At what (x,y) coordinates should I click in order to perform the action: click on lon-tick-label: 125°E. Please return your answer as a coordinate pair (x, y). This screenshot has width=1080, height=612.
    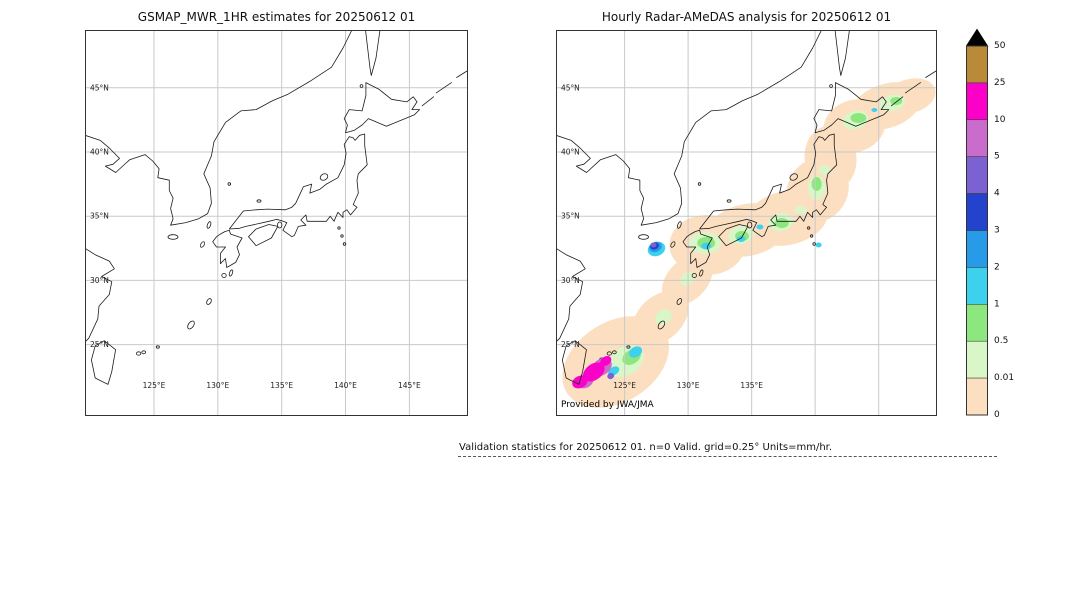
    Looking at the image, I should click on (624, 385).